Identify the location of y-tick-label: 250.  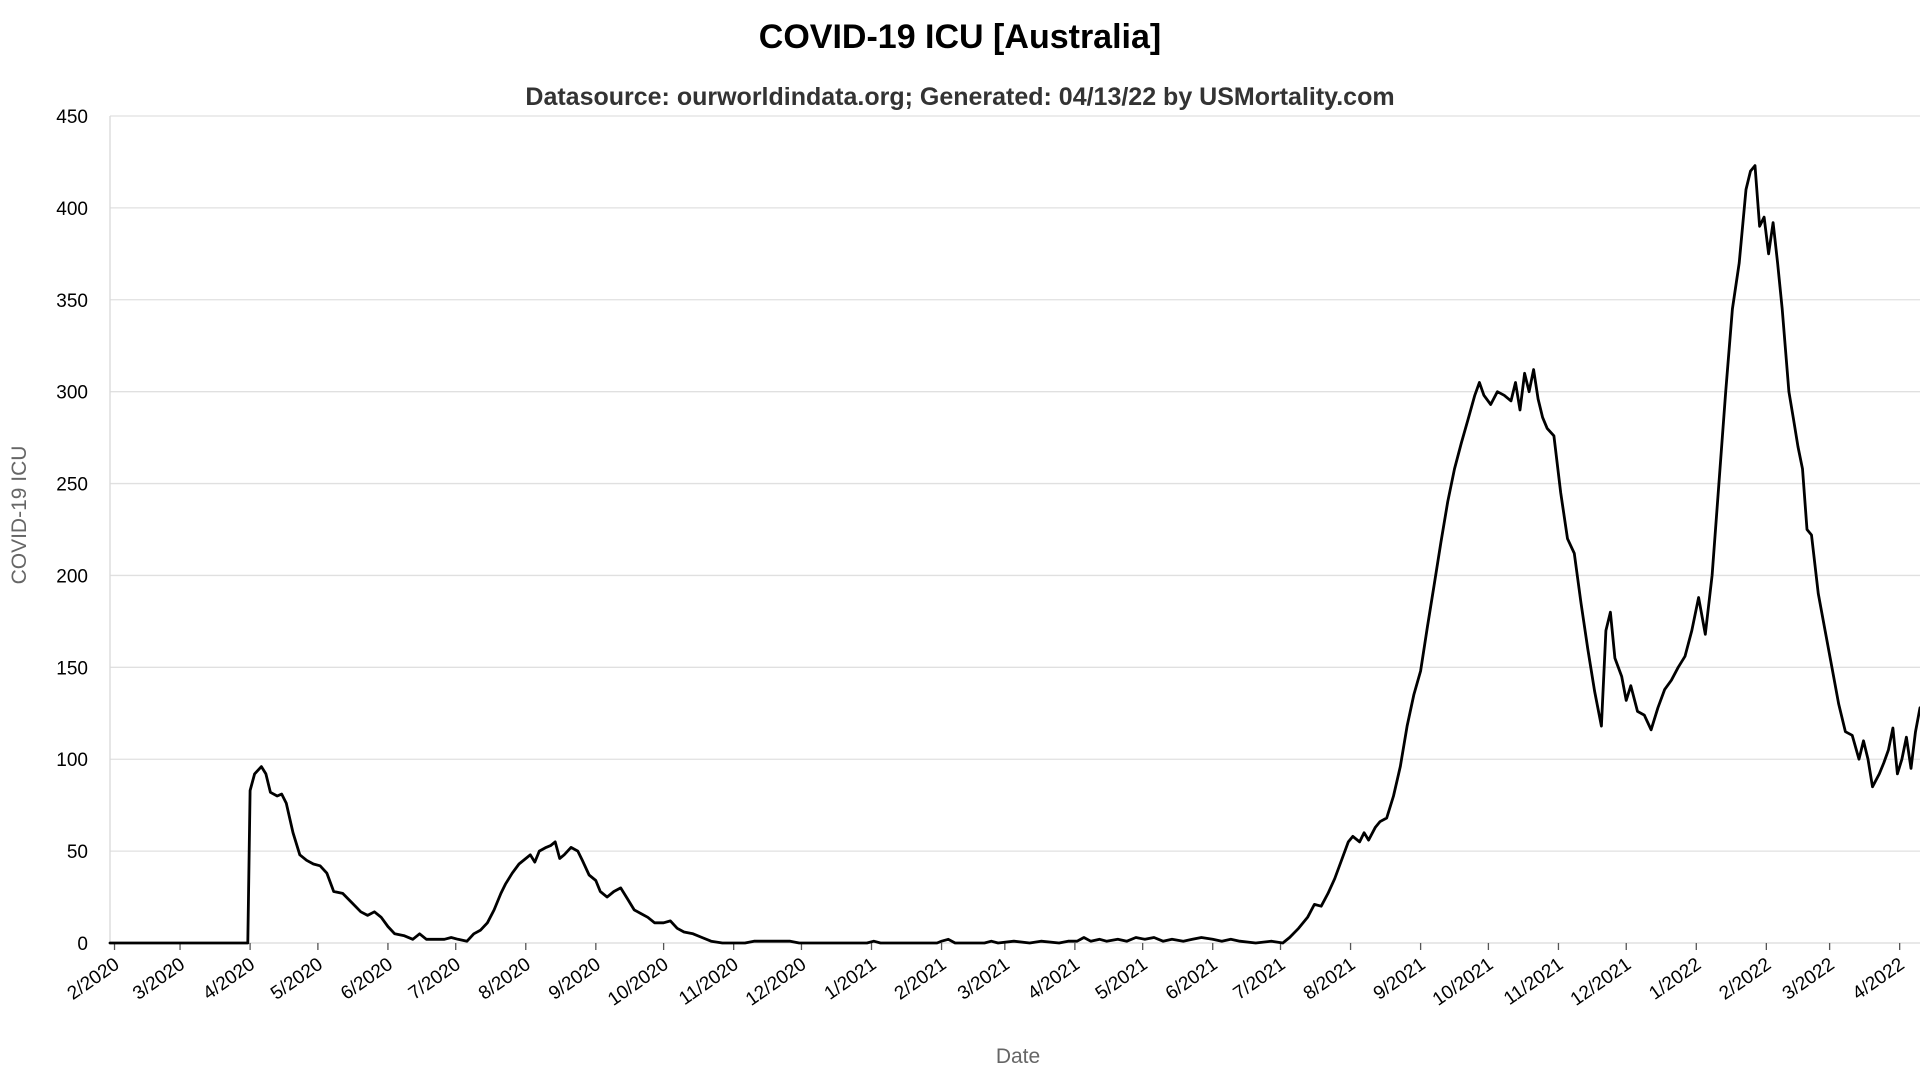
(72, 485).